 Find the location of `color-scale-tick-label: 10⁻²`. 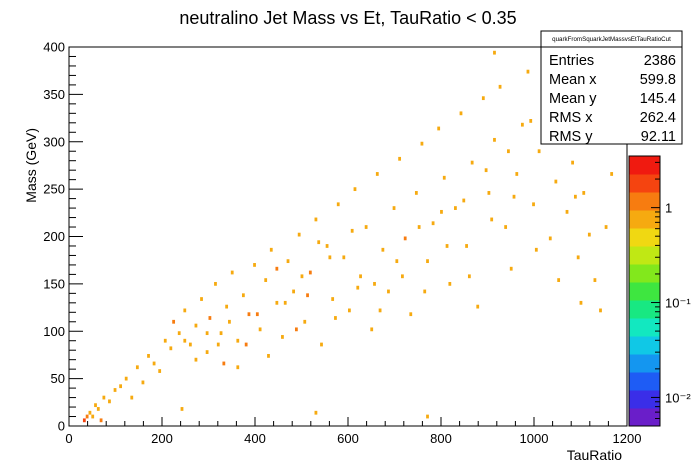

color-scale-tick-label: 10⁻² is located at coordinates (678, 397).